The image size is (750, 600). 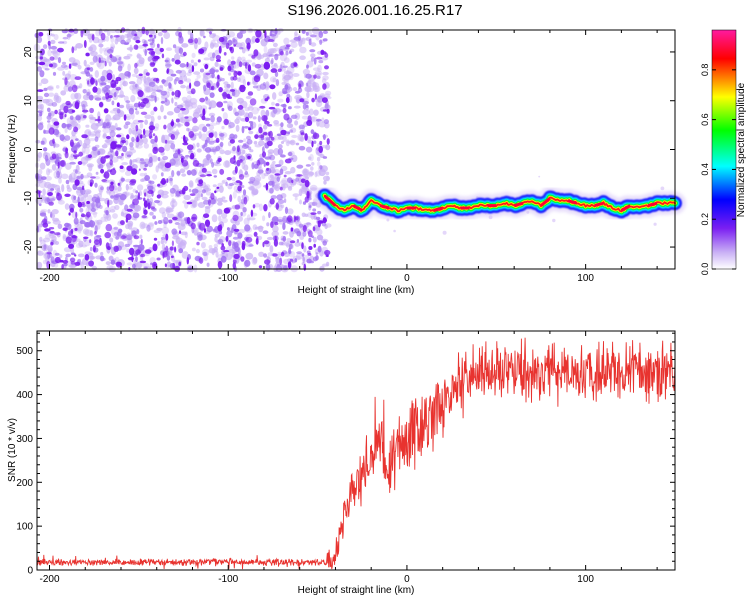 What do you see at coordinates (539, 176) in the screenshot?
I see `stray-speckle` at bounding box center [539, 176].